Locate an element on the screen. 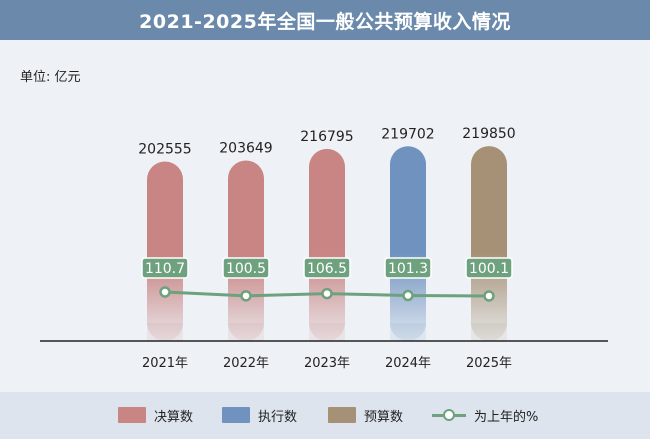 Image resolution: width=650 pixels, height=439 pixels. bar-base-2021年 is located at coordinates (165, 332).